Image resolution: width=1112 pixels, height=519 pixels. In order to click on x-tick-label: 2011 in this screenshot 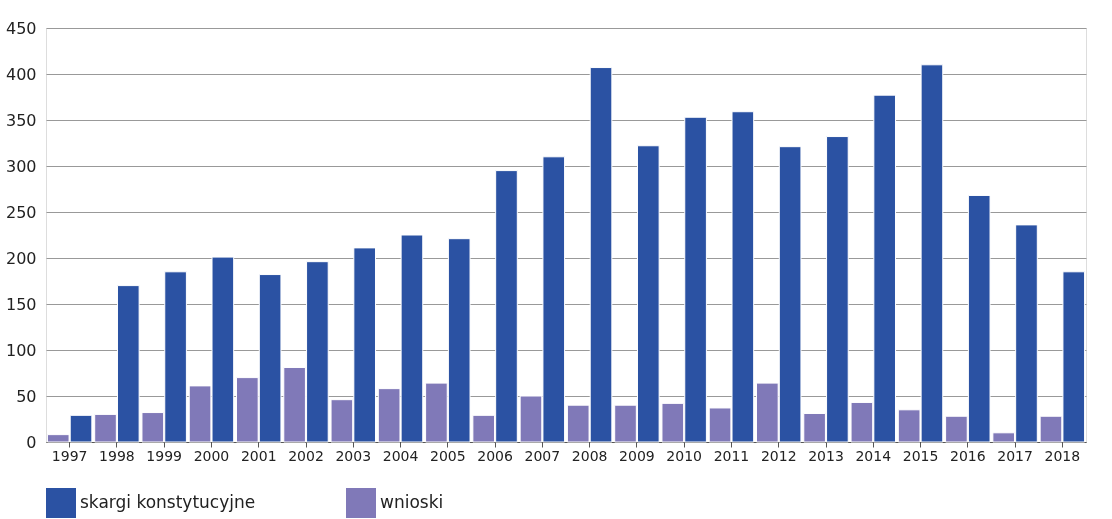, I will do `click(731, 455)`.